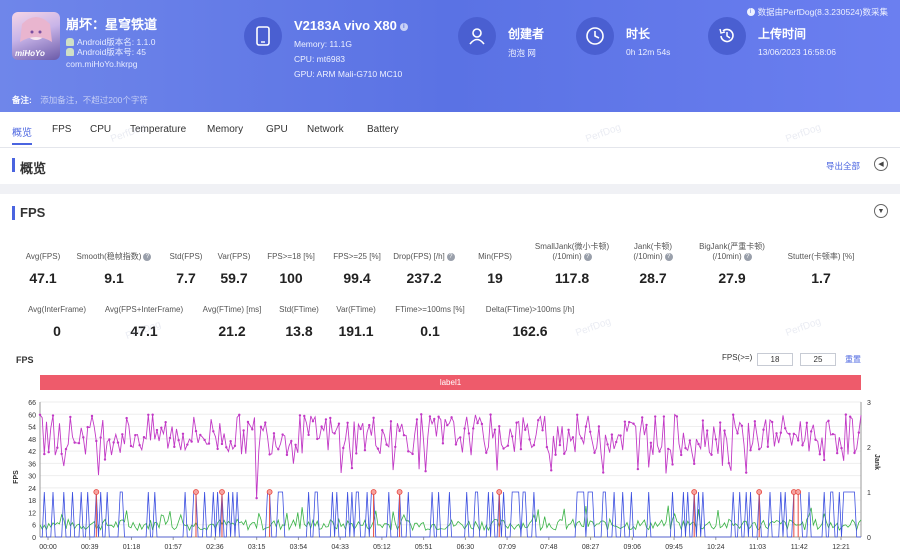 Image resolution: width=900 pixels, height=552 pixels. Describe the element at coordinates (257, 547) in the screenshot. I see `x-tick-label: 03:15` at that location.